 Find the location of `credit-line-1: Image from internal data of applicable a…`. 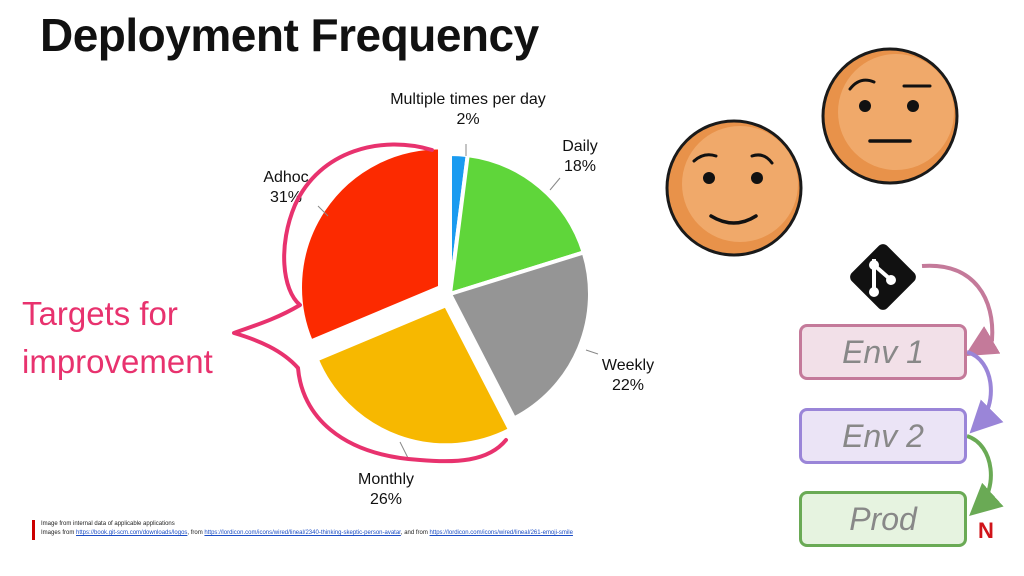

credit-line-1: Image from internal data of applicable a… is located at coordinates (108, 524).